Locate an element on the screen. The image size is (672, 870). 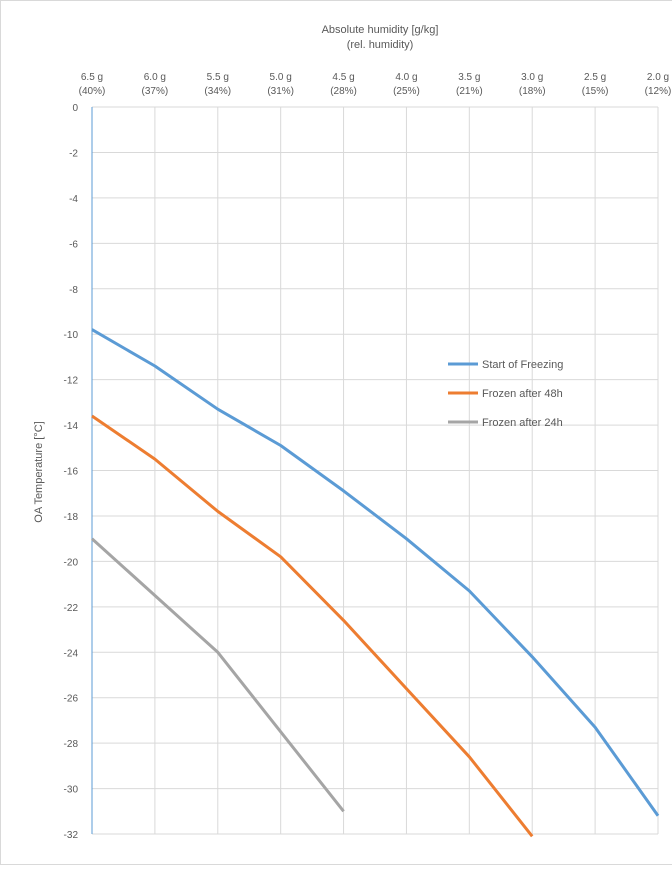
x-tick-sublabel: (31%) is located at coordinates (280, 91).